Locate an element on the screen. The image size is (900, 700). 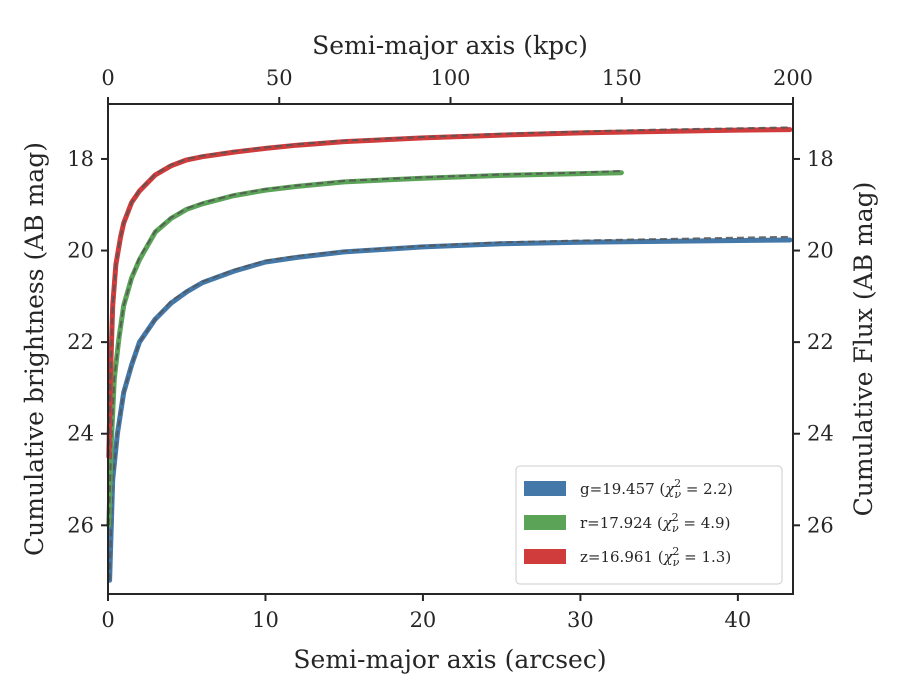
right-y-tick-label: 18 is located at coordinates (820, 159).